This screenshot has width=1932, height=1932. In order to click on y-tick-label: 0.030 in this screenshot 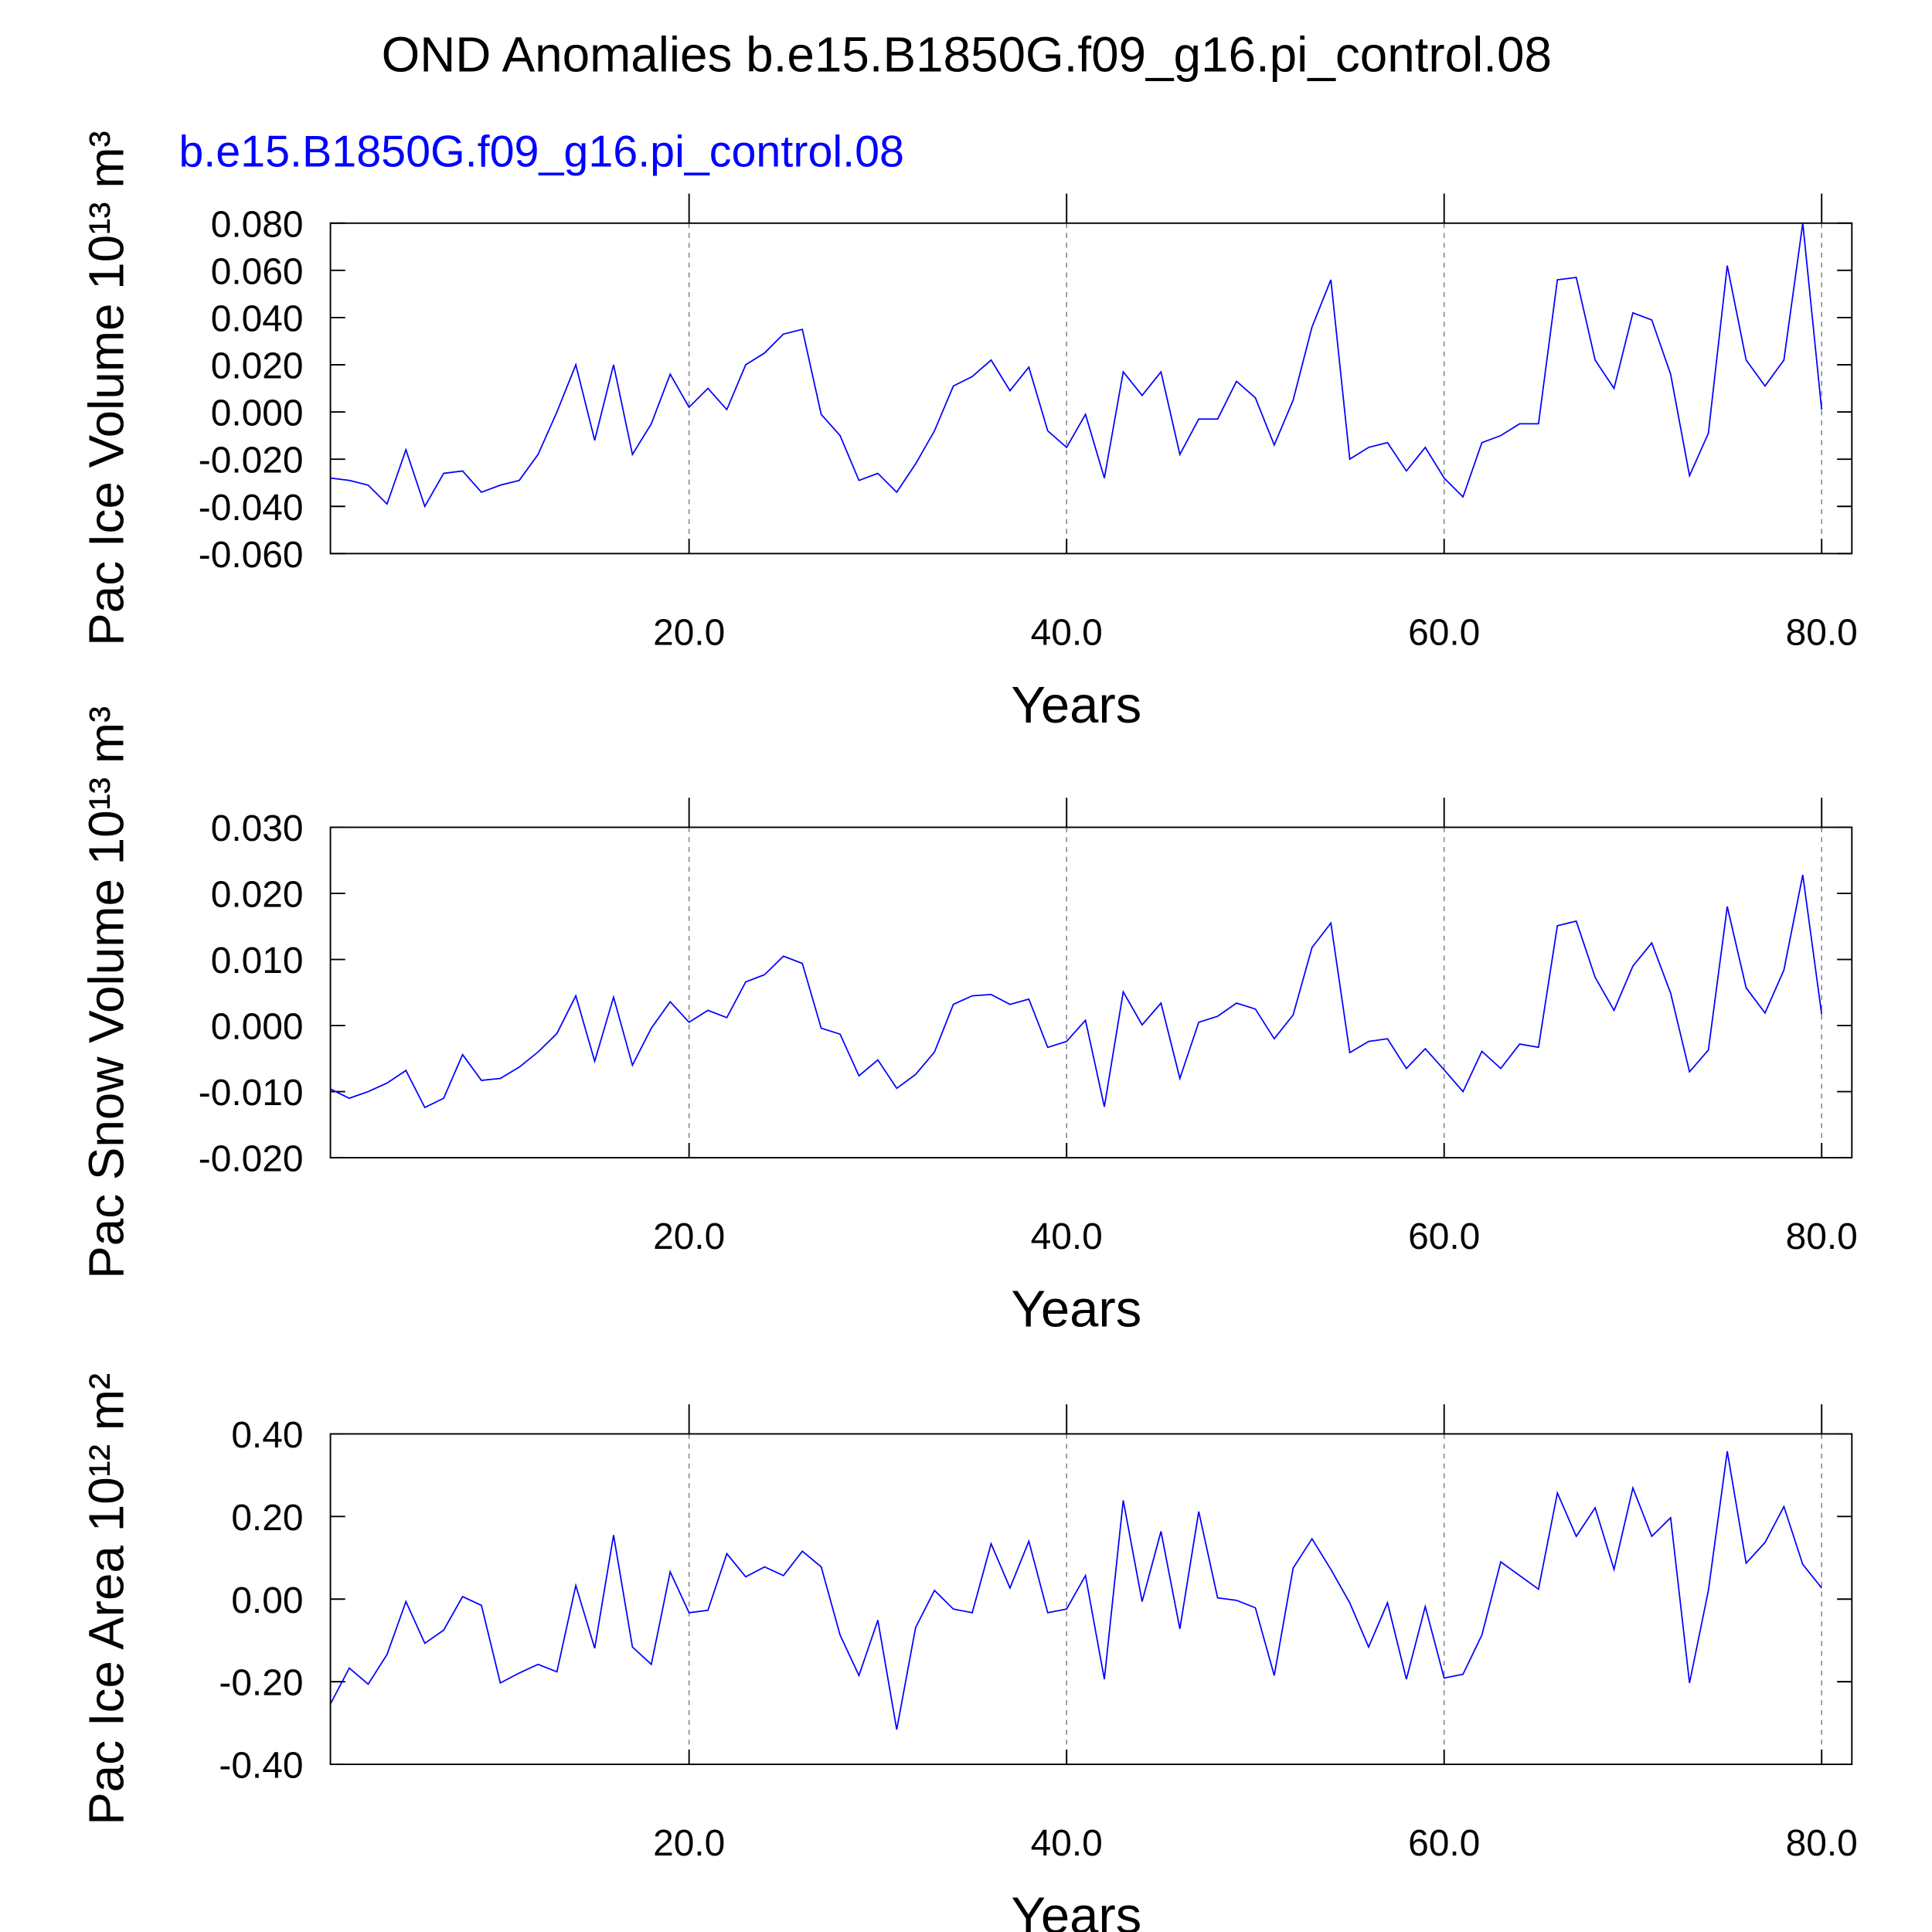, I will do `click(257, 828)`.